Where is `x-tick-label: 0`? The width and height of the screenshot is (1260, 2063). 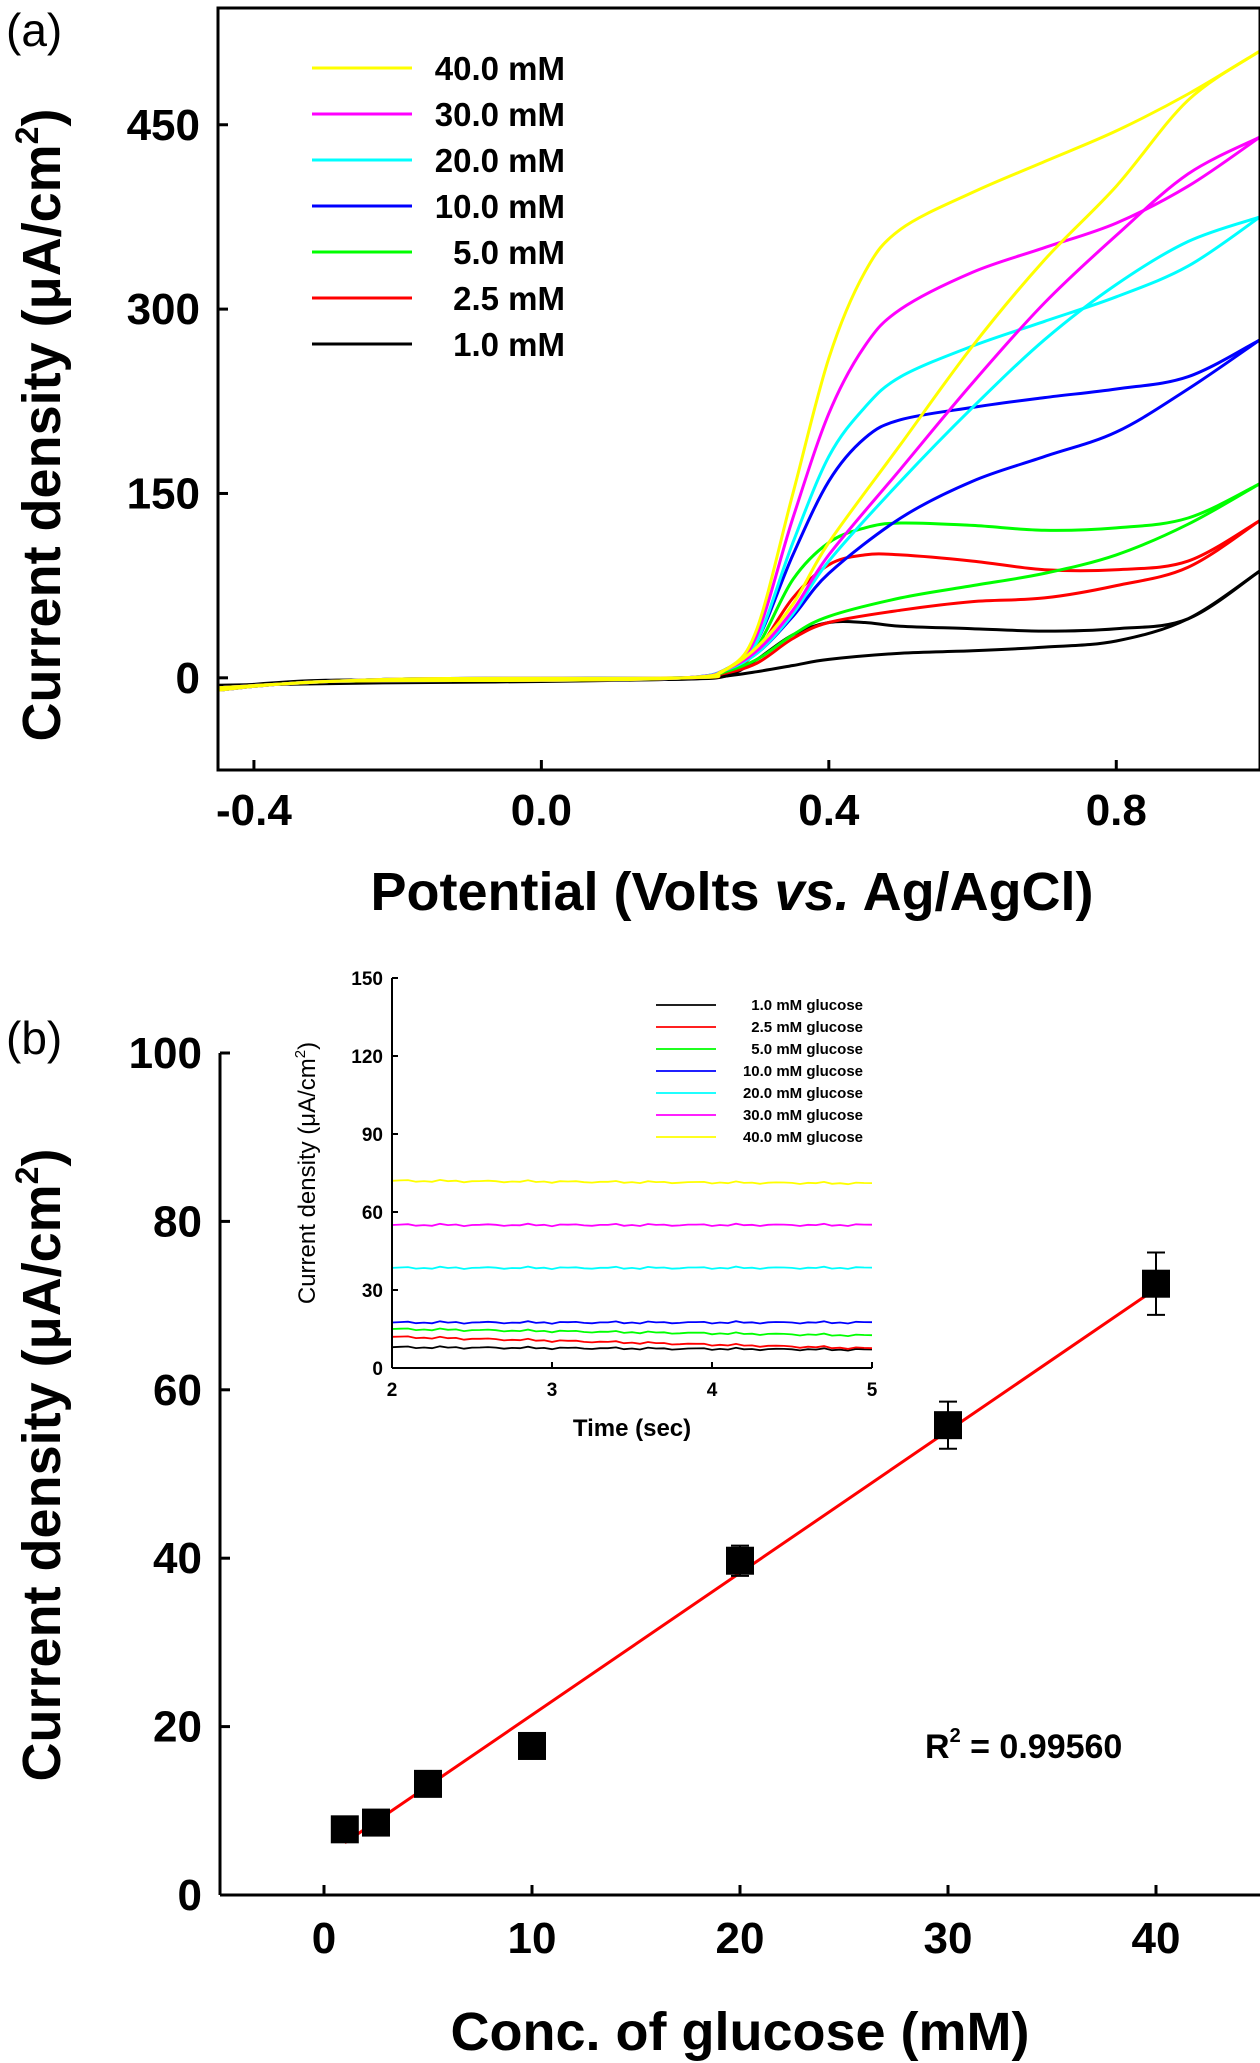 x-tick-label: 0 is located at coordinates (324, 1938).